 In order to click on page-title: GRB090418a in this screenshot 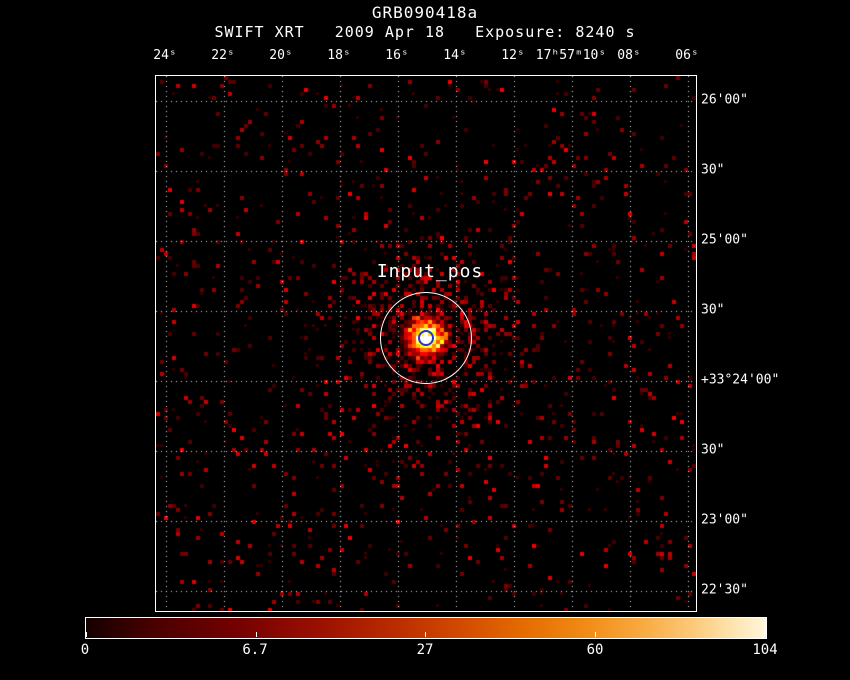, I will do `click(425, 12)`.